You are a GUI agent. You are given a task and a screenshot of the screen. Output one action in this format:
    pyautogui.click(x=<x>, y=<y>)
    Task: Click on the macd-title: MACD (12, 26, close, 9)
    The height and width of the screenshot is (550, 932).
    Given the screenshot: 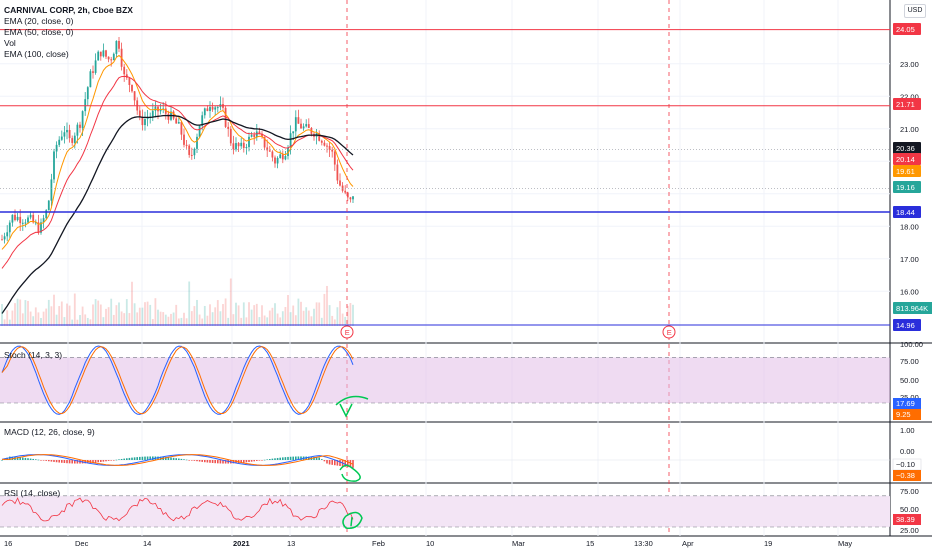 What is the action you would take?
    pyautogui.click(x=49, y=432)
    